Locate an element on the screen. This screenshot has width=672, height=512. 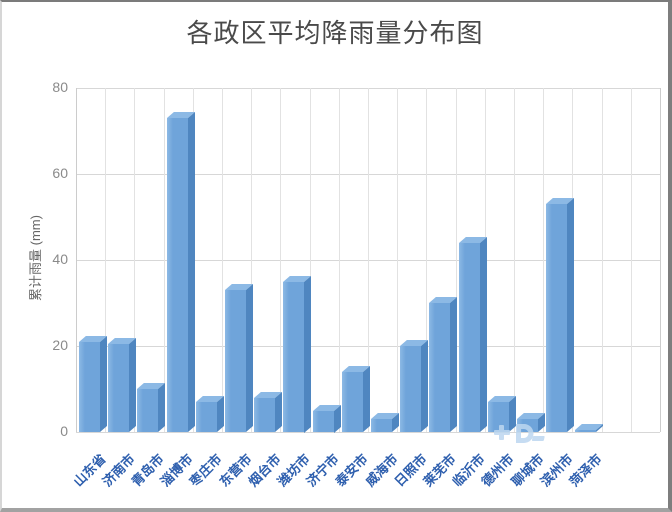
bar-泰安市 is located at coordinates (355, 398).